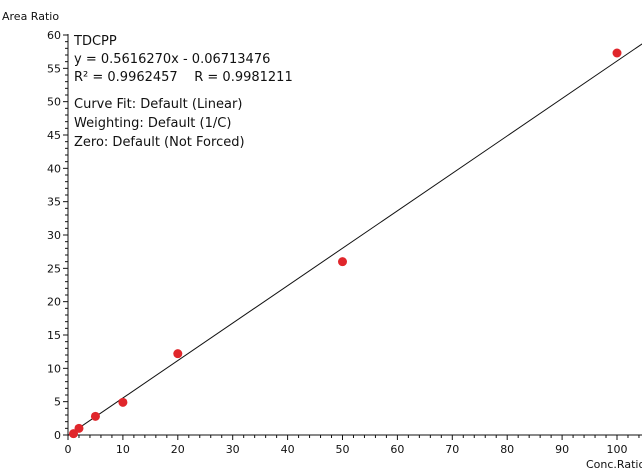 This screenshot has height=470, width=642. I want to click on y-tick-label: 30, so click(54, 235).